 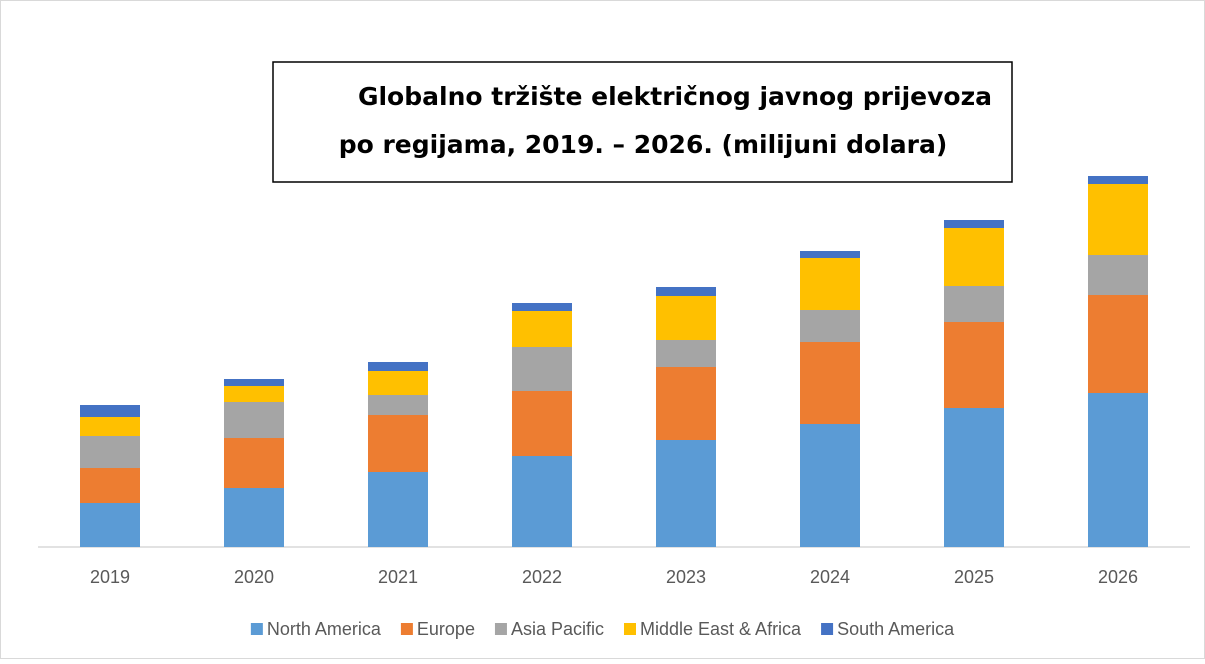 I want to click on x-tick-label: 2023, so click(x=686, y=577).